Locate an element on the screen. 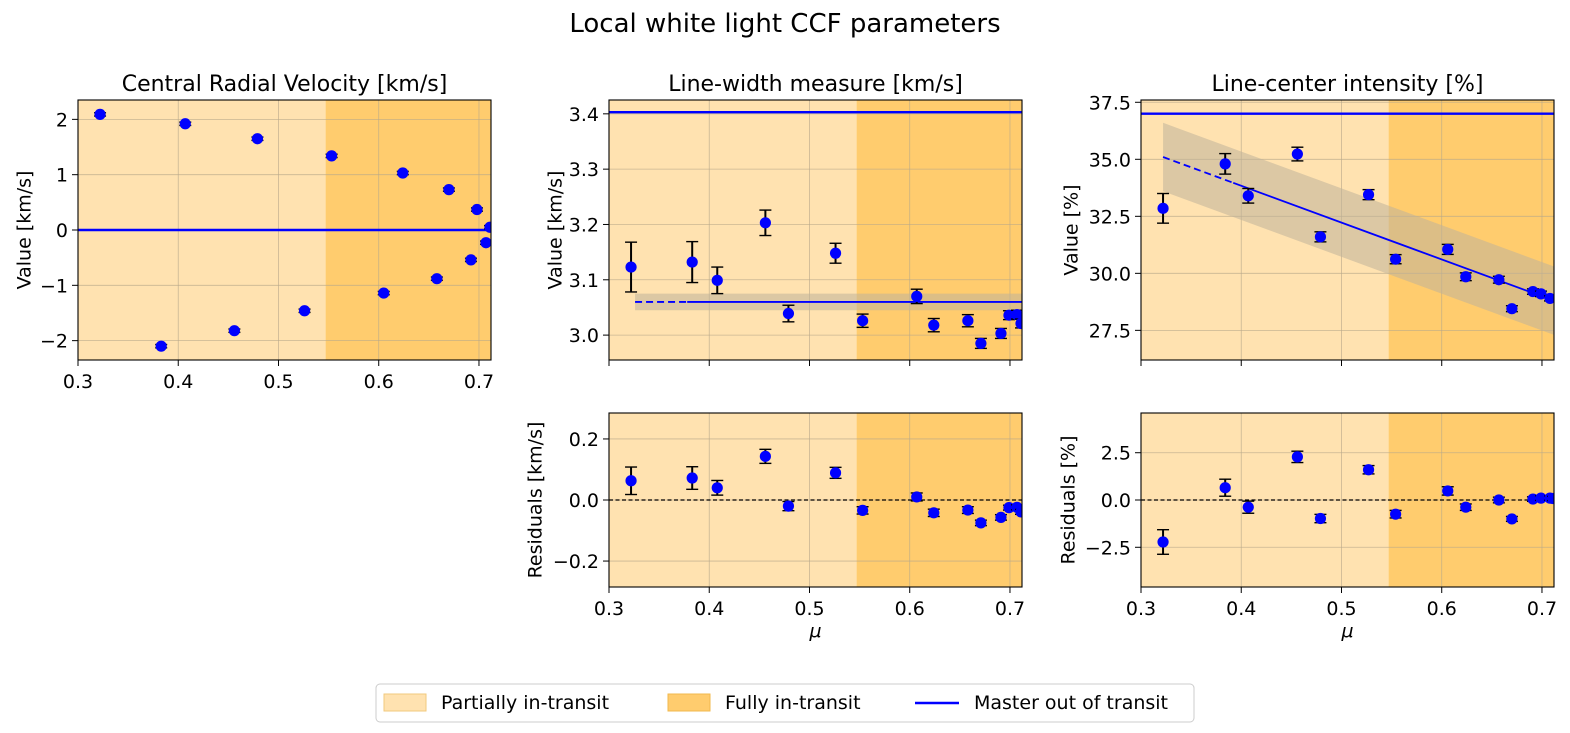 This screenshot has height=733, width=1570. y-tick-label: 3.4 is located at coordinates (584, 115).